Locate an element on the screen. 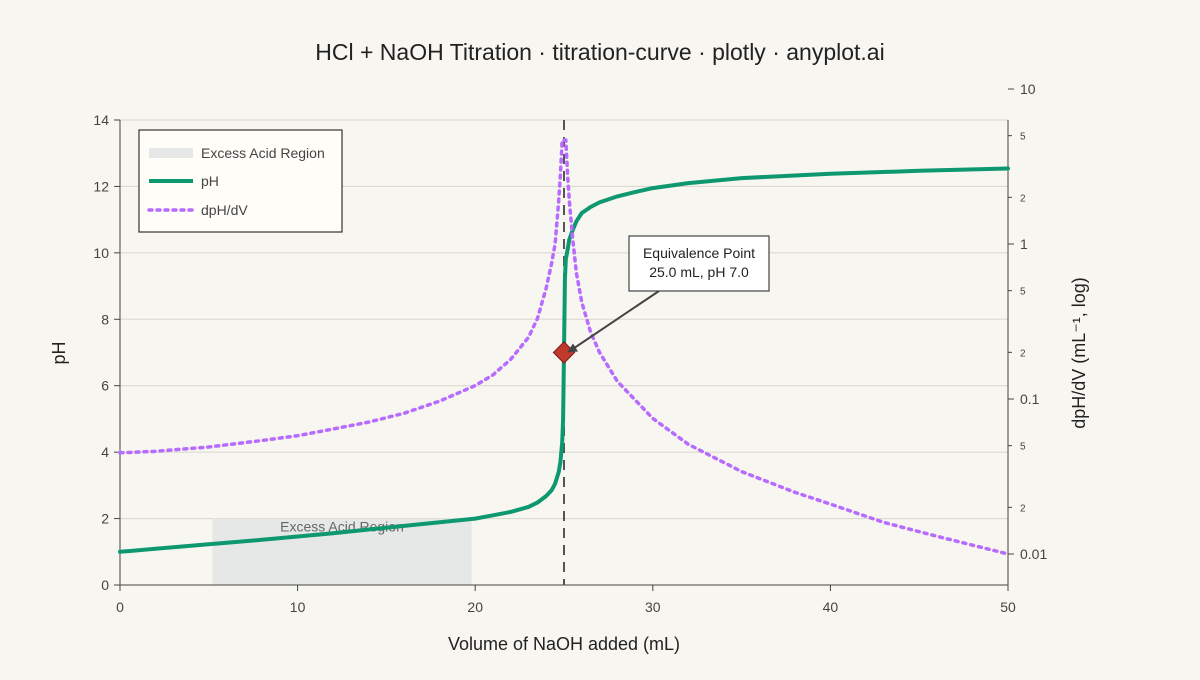 This screenshot has height=680, width=1200. annotation-box is located at coordinates (699, 263).